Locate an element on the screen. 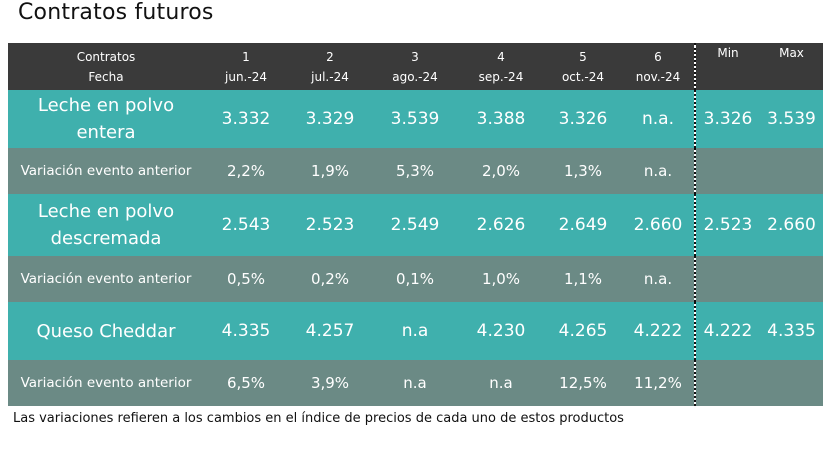 The height and width of the screenshot is (451, 823). header-col-6: 6 nov.-24 is located at coordinates (658, 66).